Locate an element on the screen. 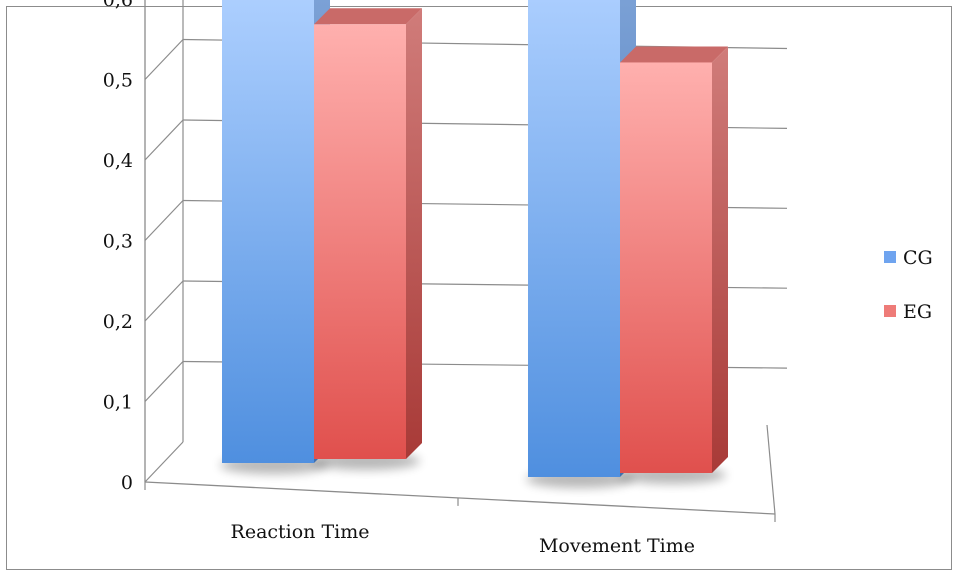 Image resolution: width=960 pixels, height=578 pixels. y-tick-label: 0,3 is located at coordinates (118, 242).